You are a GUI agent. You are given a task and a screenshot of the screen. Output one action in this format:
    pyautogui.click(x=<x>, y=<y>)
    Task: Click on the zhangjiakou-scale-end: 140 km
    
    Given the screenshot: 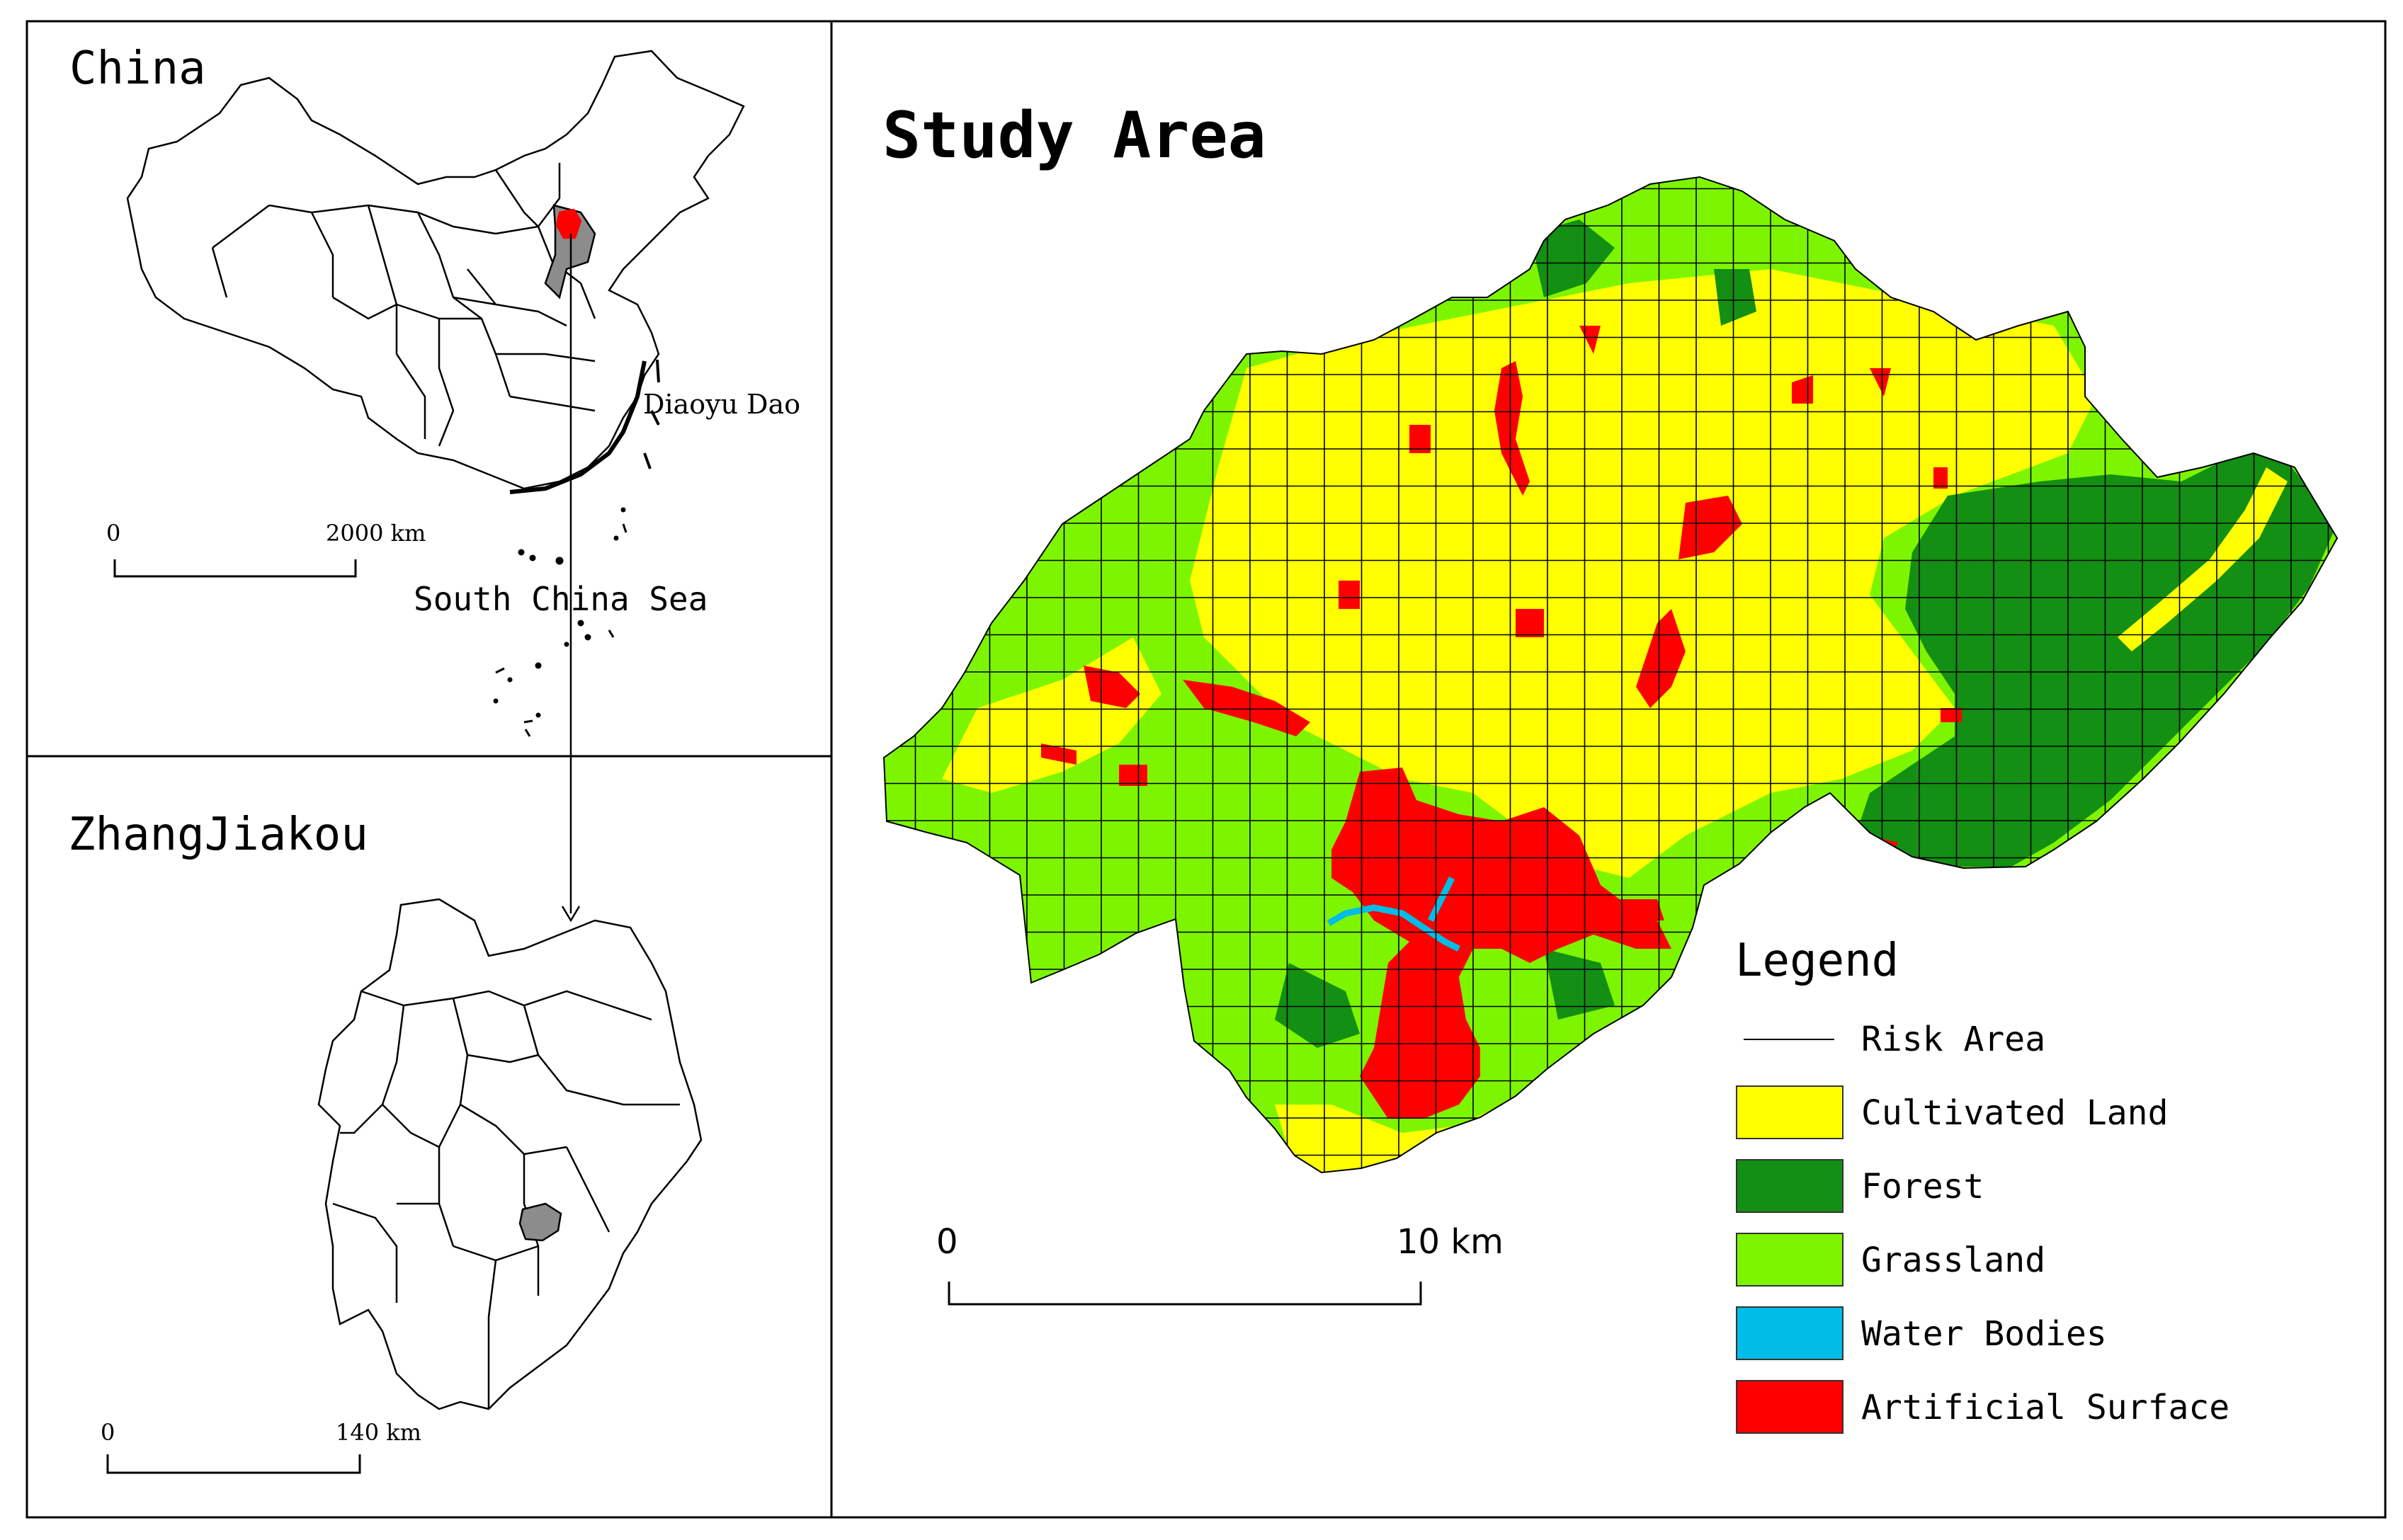 What is the action you would take?
    pyautogui.click(x=378, y=1433)
    